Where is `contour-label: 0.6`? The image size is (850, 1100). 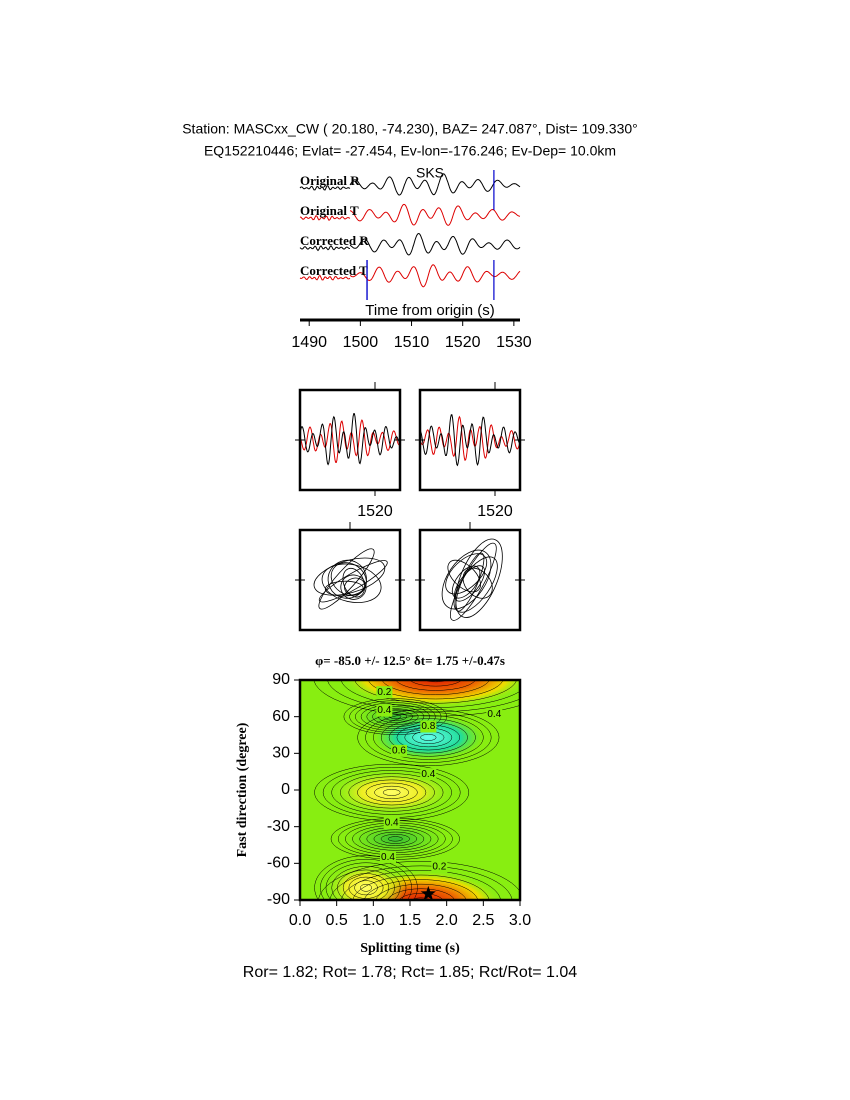 contour-label: 0.6 is located at coordinates (399, 751).